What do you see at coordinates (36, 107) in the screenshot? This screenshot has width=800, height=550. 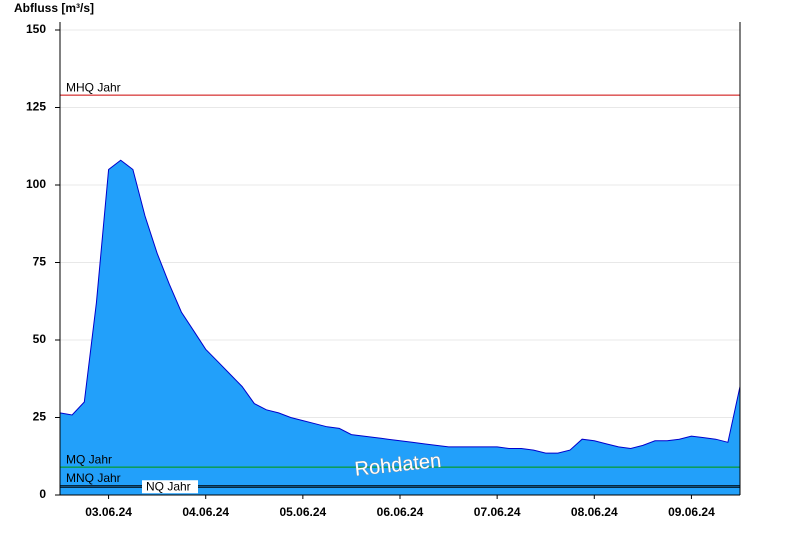 I see `y-tick-label: 125` at bounding box center [36, 107].